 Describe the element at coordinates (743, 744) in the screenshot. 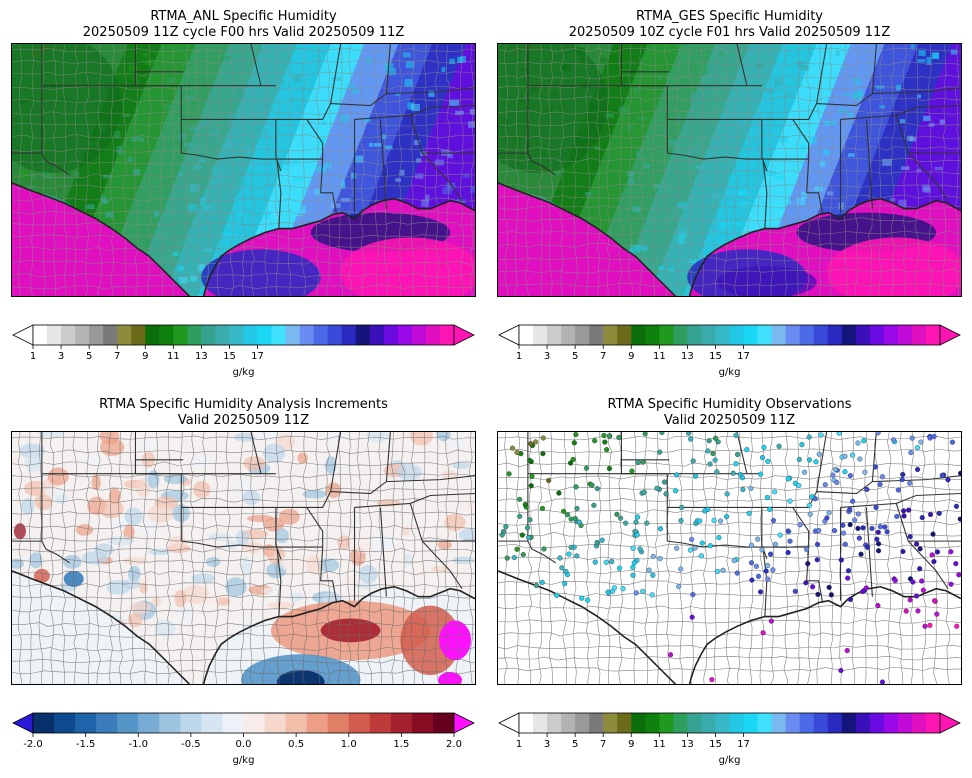

I see `colorbar-tick-label: 17` at that location.